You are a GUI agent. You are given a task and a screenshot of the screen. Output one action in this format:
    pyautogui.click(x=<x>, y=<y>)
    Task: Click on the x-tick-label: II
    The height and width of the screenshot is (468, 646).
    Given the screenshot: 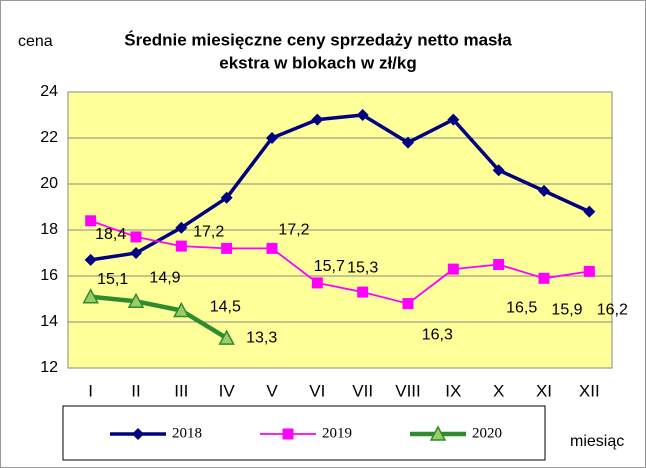 What is the action you would take?
    pyautogui.click(x=135, y=390)
    